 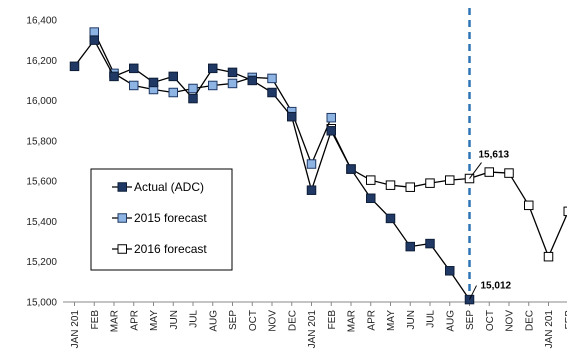 I want to click on legend-item: Actual (ADC), so click(x=158, y=187).